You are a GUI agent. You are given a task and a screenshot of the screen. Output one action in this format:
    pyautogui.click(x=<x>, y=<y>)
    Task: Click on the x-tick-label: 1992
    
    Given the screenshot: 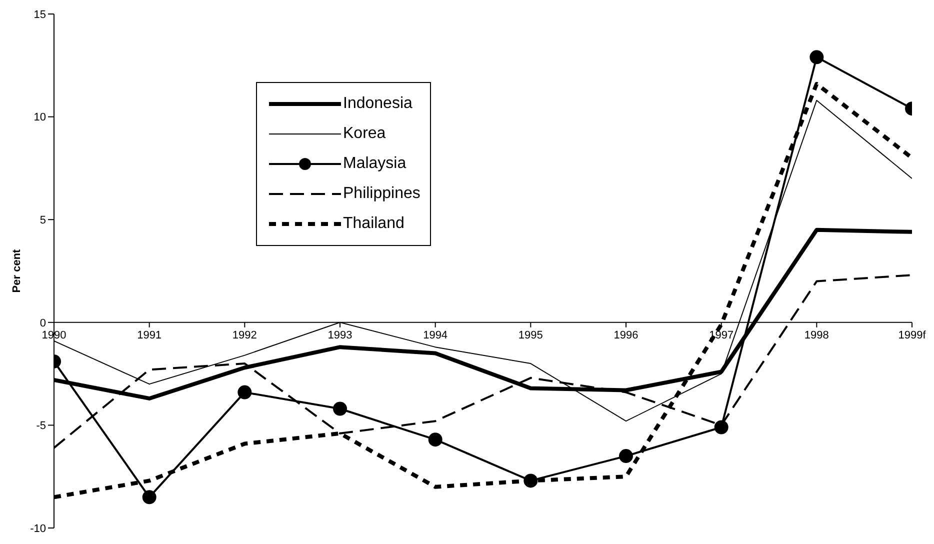 What is the action you would take?
    pyautogui.click(x=244, y=335)
    